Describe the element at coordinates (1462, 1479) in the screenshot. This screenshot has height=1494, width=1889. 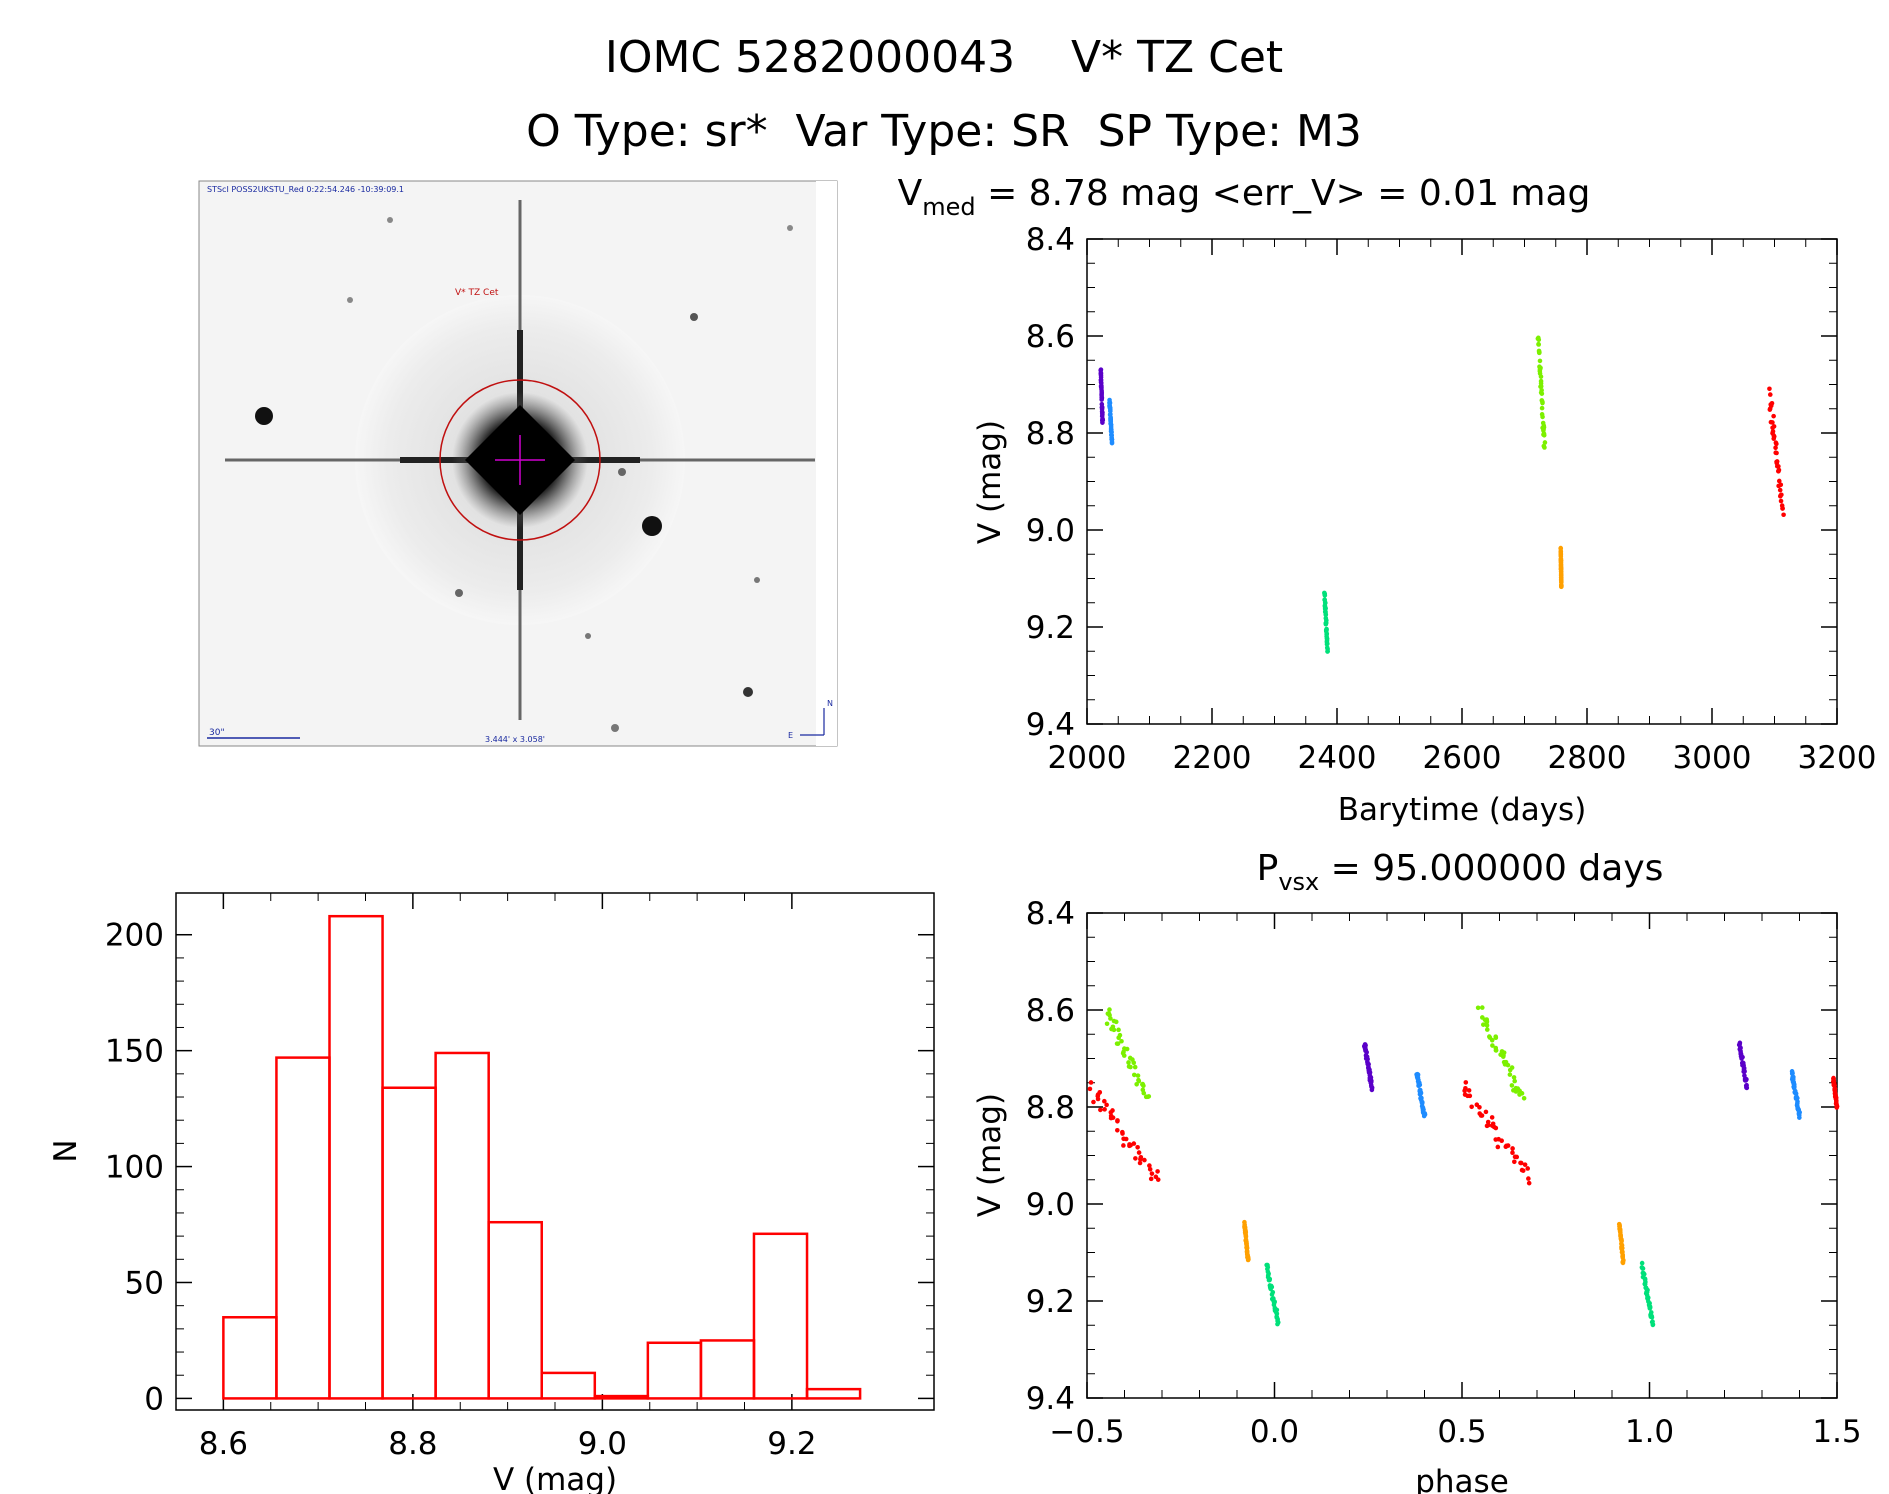
I see `phased-xlabel: phase` at that location.